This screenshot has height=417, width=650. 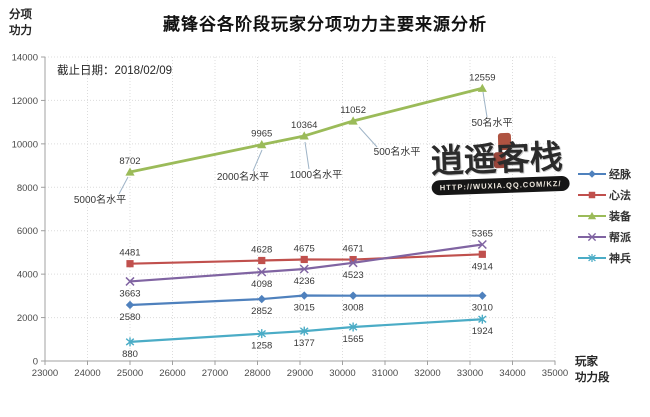 I want to click on x-tick-label: 23000, so click(x=45, y=373).